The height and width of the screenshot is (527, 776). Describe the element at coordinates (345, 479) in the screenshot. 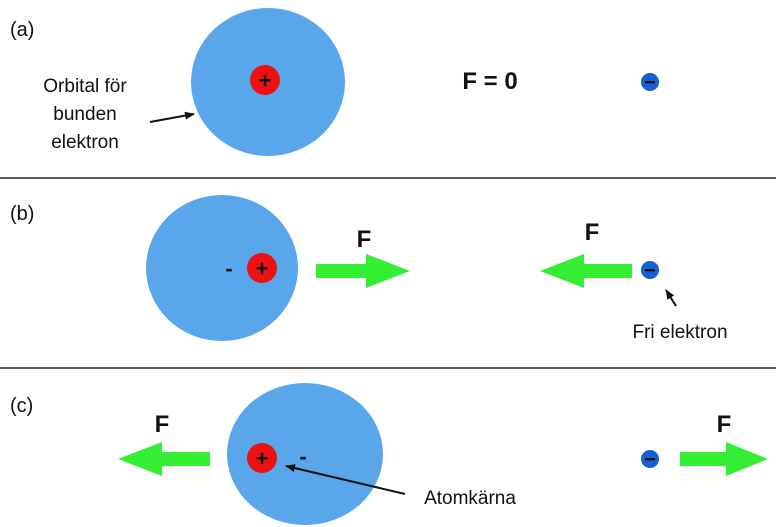

I see `nucleus-pointer-arrow` at that location.